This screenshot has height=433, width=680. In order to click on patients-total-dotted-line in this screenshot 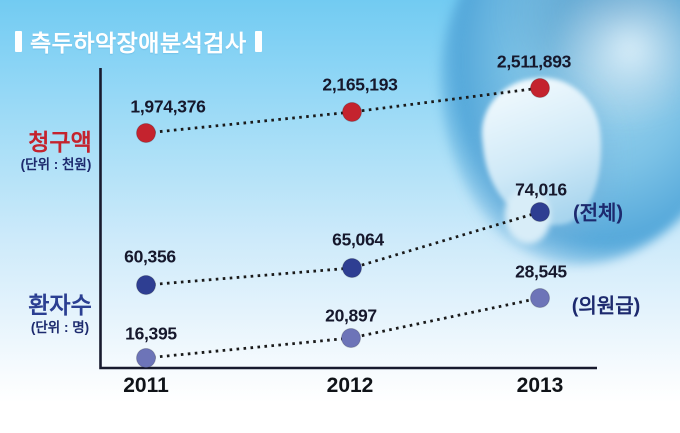, I will do `click(343, 248)`.